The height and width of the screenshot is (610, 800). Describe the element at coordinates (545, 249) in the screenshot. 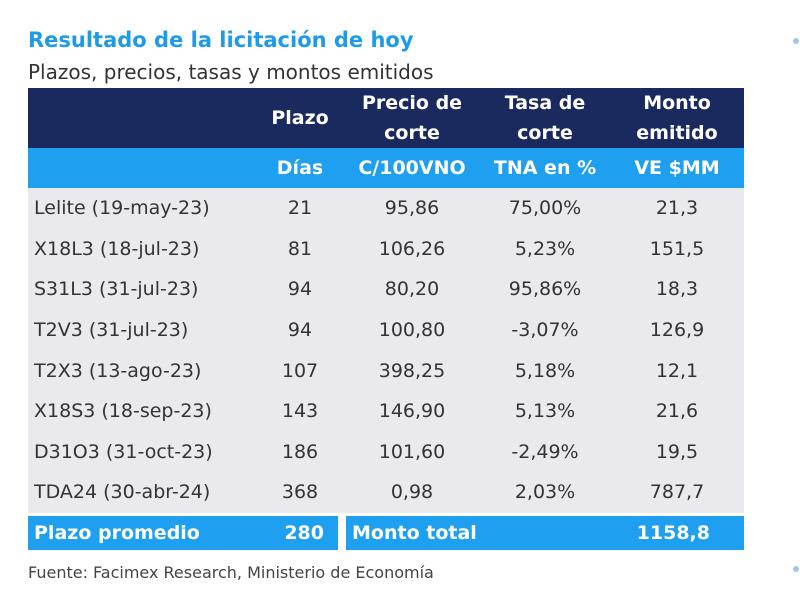

I see `cell-tasa: 5,23%` at that location.